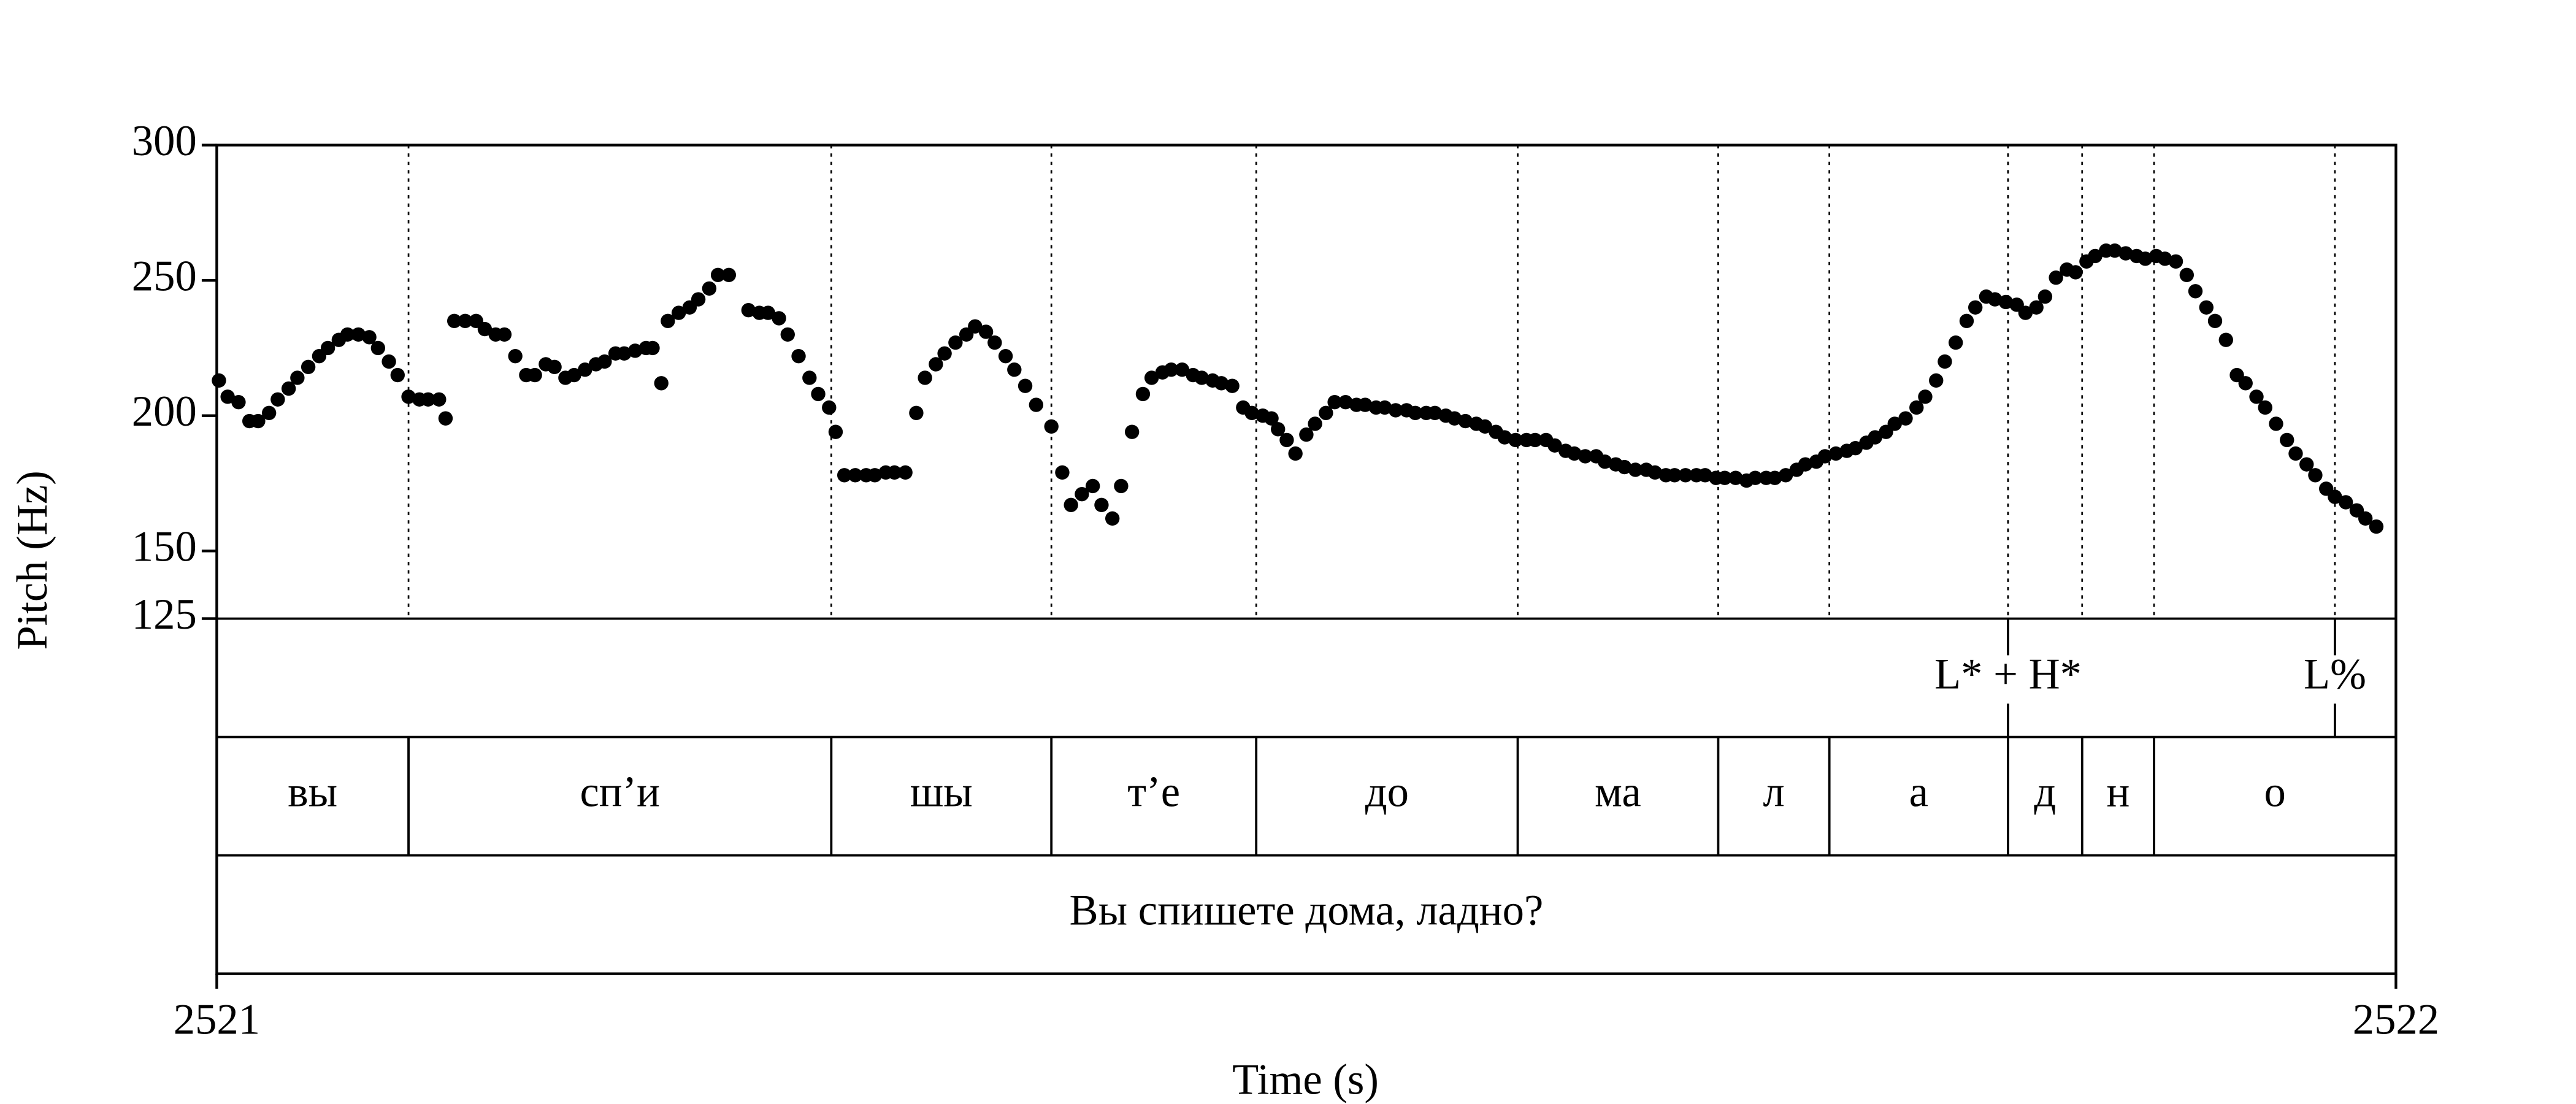 This screenshot has height=1104, width=2576. What do you see at coordinates (2396, 1019) in the screenshot?
I see `x-tick-label: 2522` at bounding box center [2396, 1019].